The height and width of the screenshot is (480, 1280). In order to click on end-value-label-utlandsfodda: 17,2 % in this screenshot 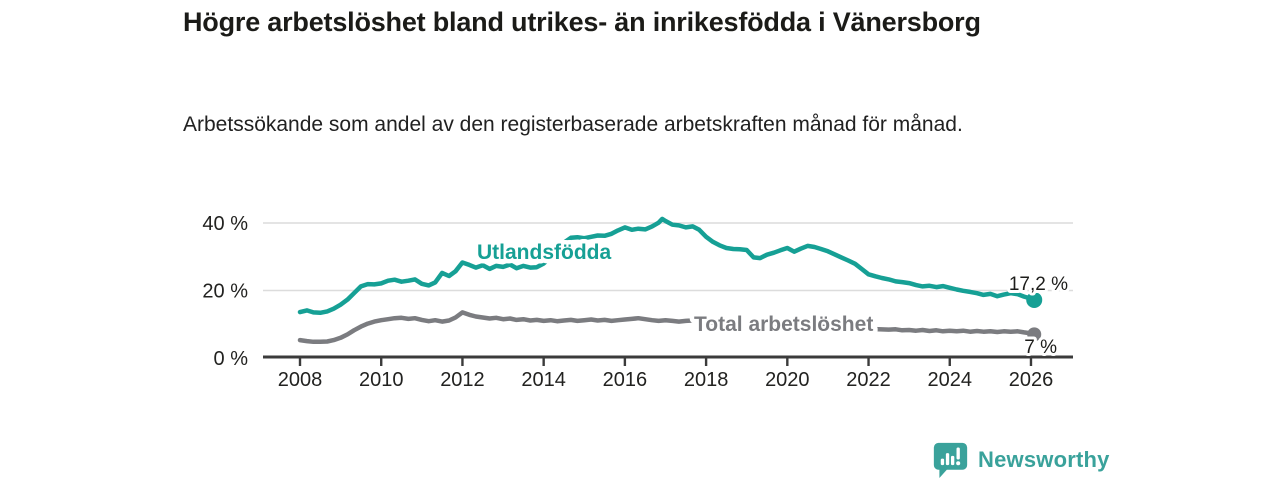, I will do `click(1038, 284)`.